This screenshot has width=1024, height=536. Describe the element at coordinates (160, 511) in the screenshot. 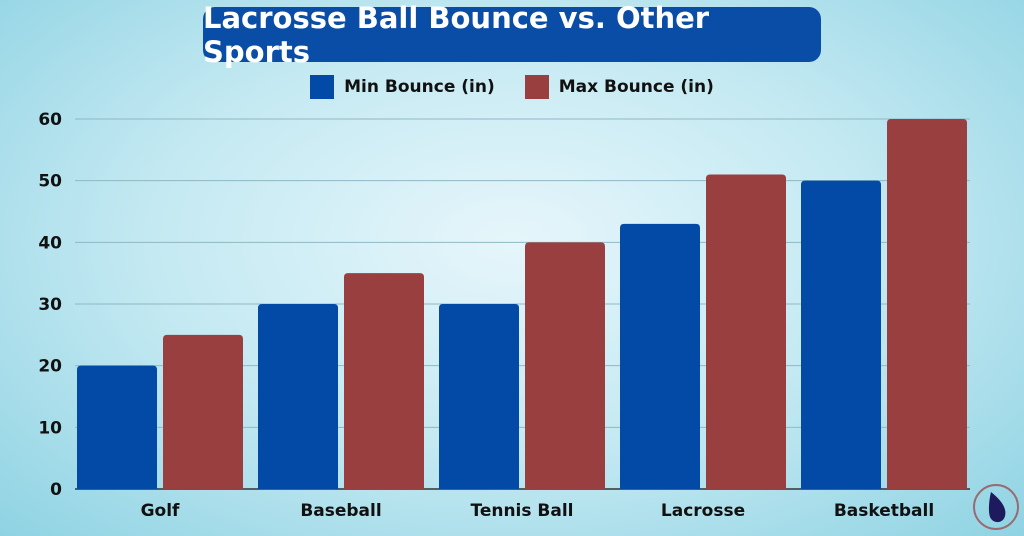

I see `x-tick-label: Golf` at that location.